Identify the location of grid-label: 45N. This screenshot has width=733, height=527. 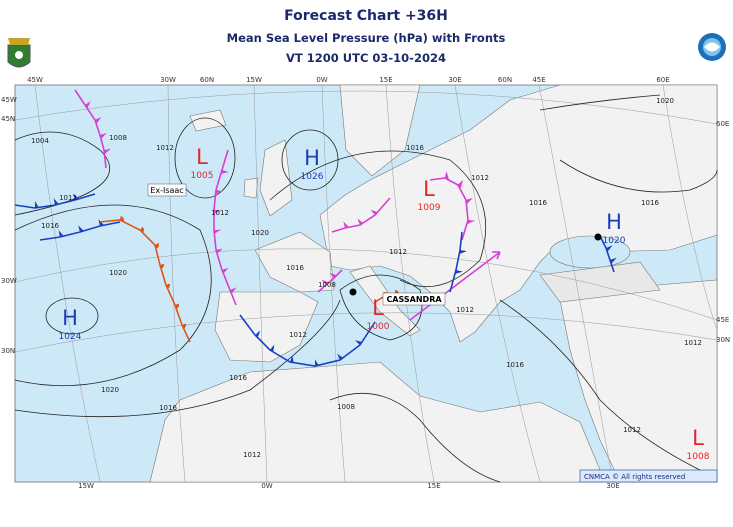
(8, 119).